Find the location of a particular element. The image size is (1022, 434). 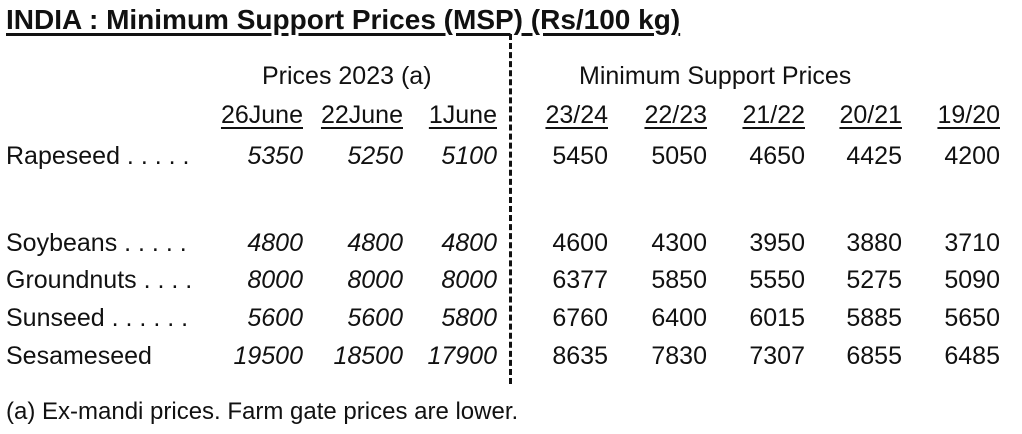

column-divider is located at coordinates (510, 209).